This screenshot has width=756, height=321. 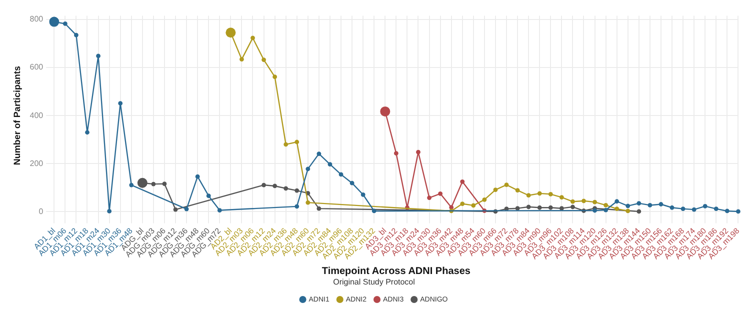 I want to click on x-axis-title: Timepoint Across ADNI Phases, so click(x=396, y=272).